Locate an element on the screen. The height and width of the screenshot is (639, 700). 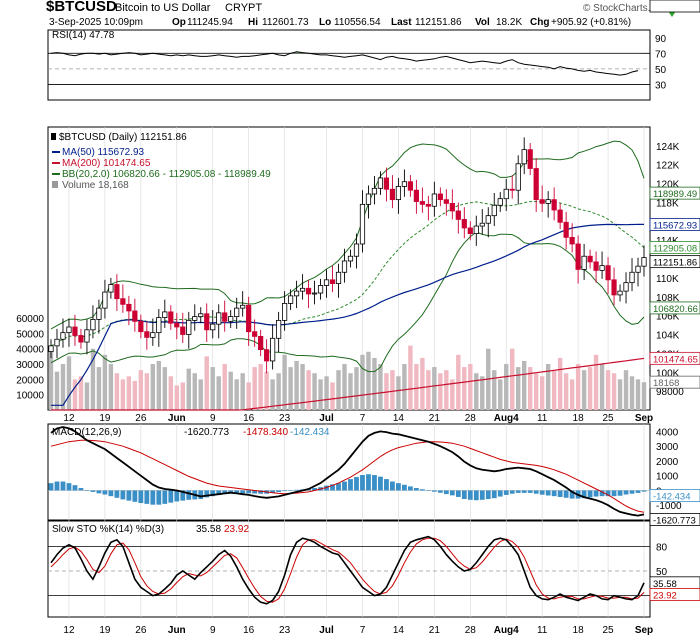
x-tick-label-lower: 19 is located at coordinates (105, 630).